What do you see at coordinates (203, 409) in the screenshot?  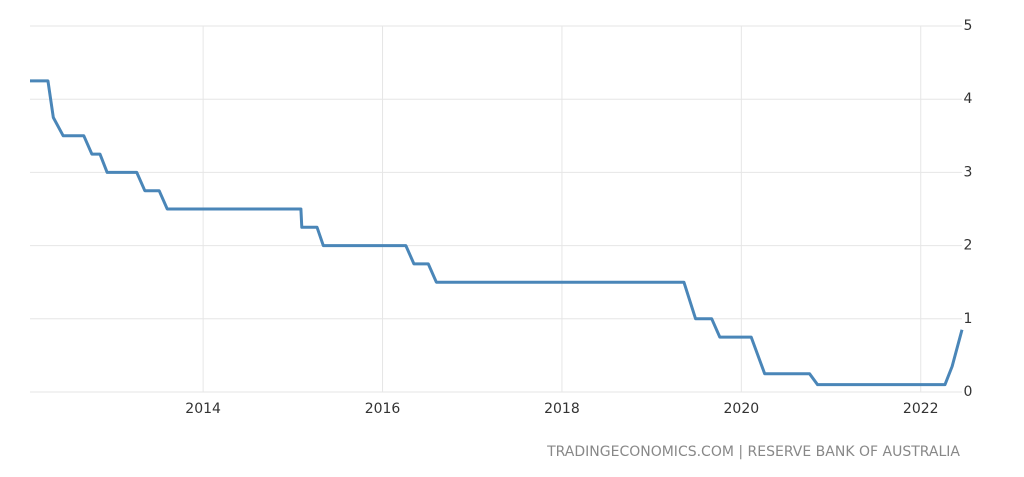 I see `x-tick-label: 2014` at bounding box center [203, 409].